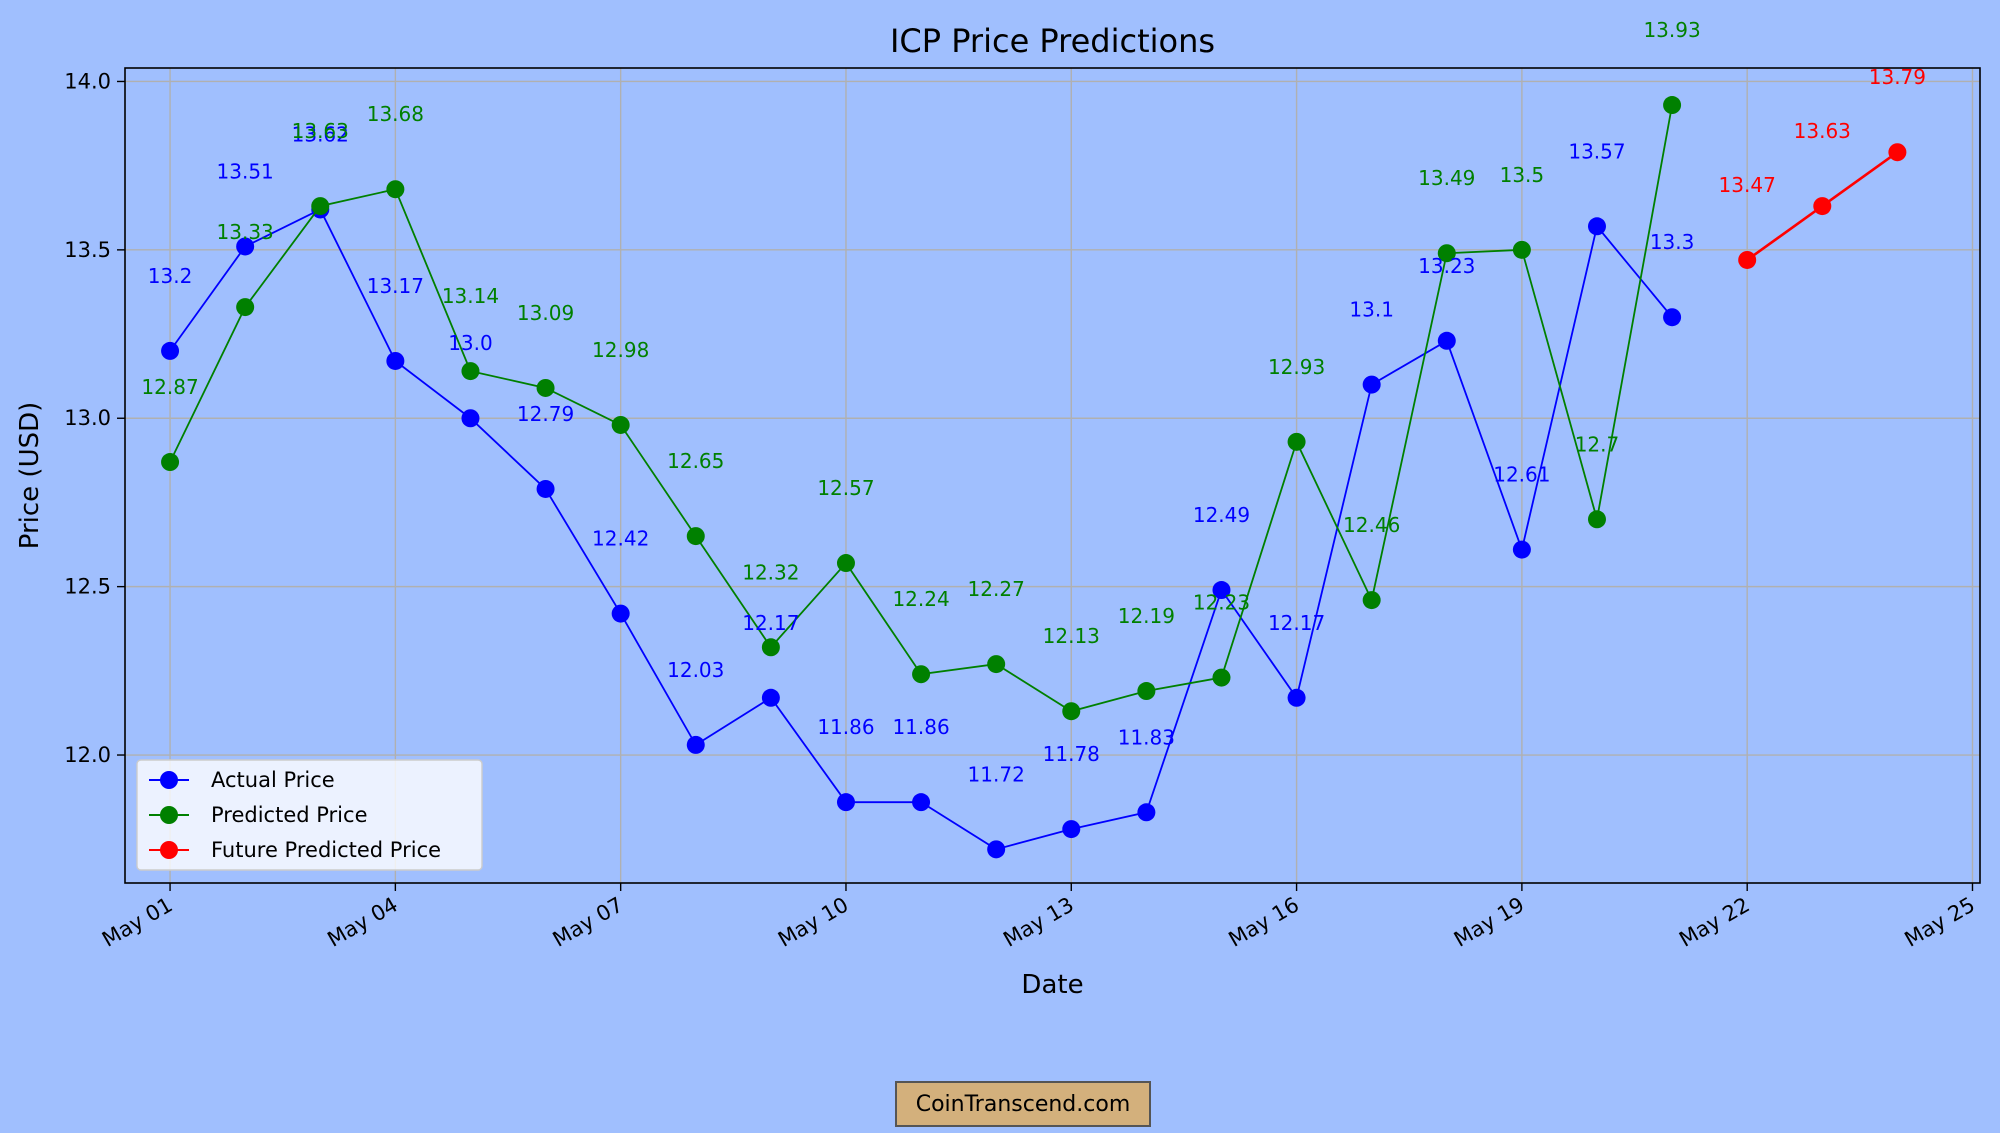 Image resolution: width=2000 pixels, height=1133 pixels. What do you see at coordinates (320, 134) in the screenshot?
I see `data-label: 13.62` at bounding box center [320, 134].